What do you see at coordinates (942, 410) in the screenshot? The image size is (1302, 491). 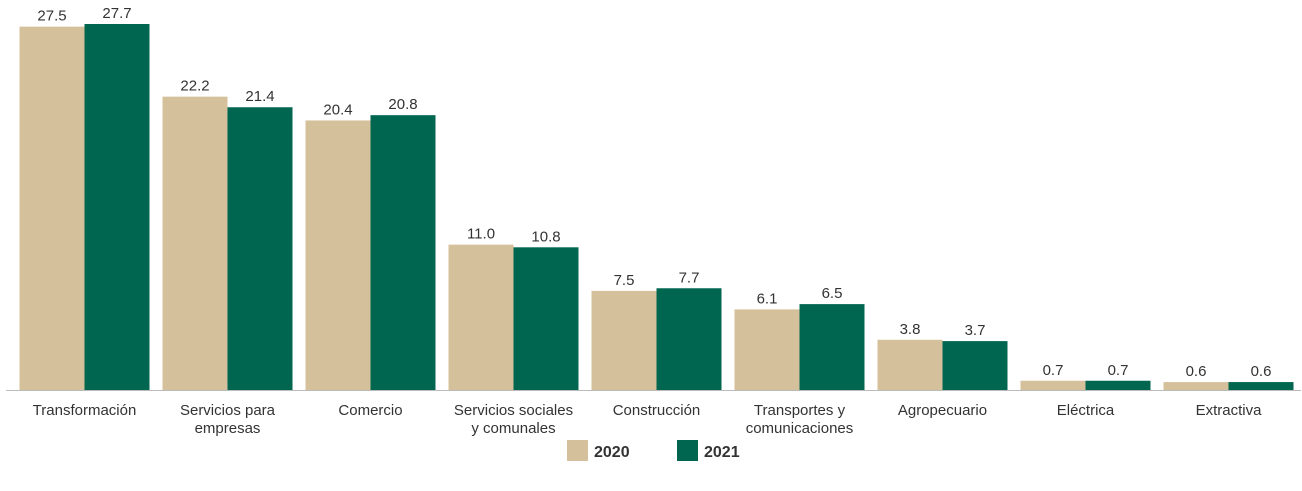 I see `x-tick-label: Agropecuario` at bounding box center [942, 410].